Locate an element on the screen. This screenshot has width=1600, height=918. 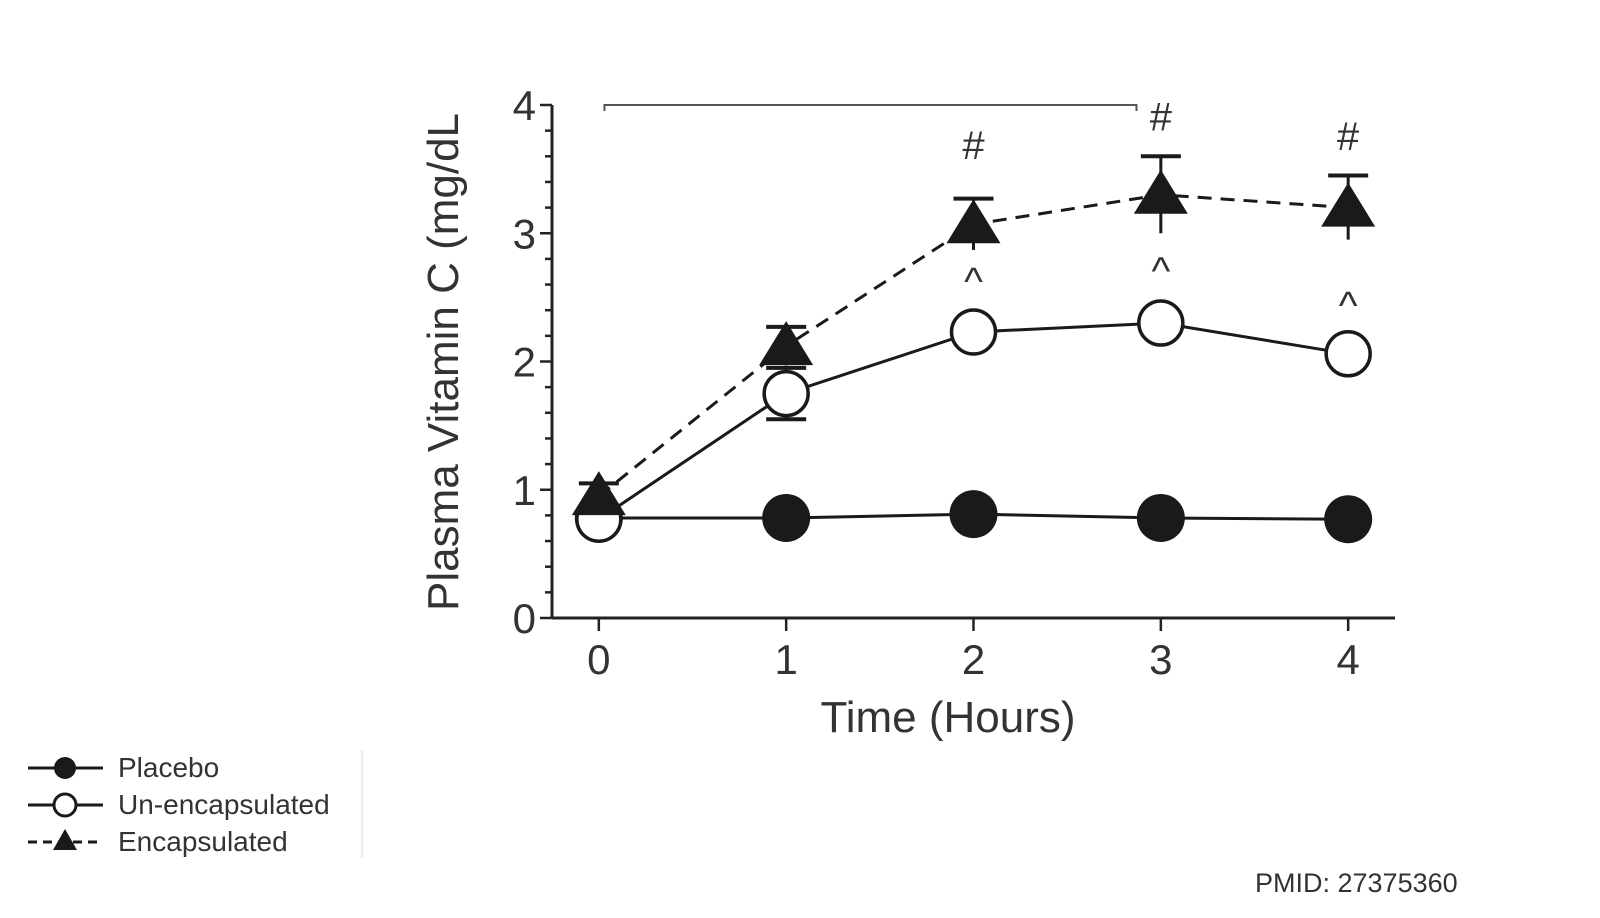
significance-bracket is located at coordinates (870, 107).